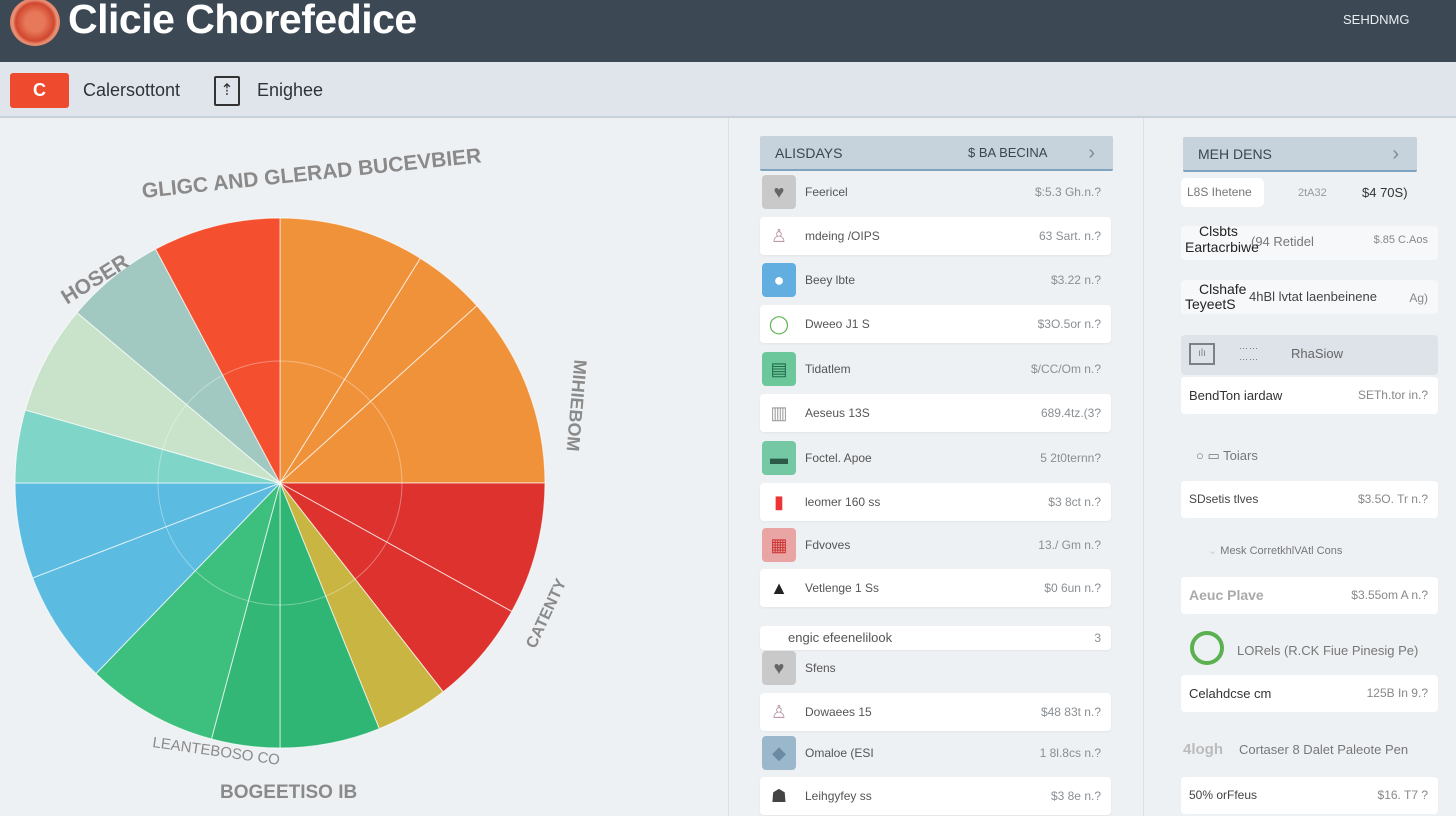  Describe the element at coordinates (1067, 192) in the screenshot. I see `item-value: $:5.3 Gh.n.?` at that location.